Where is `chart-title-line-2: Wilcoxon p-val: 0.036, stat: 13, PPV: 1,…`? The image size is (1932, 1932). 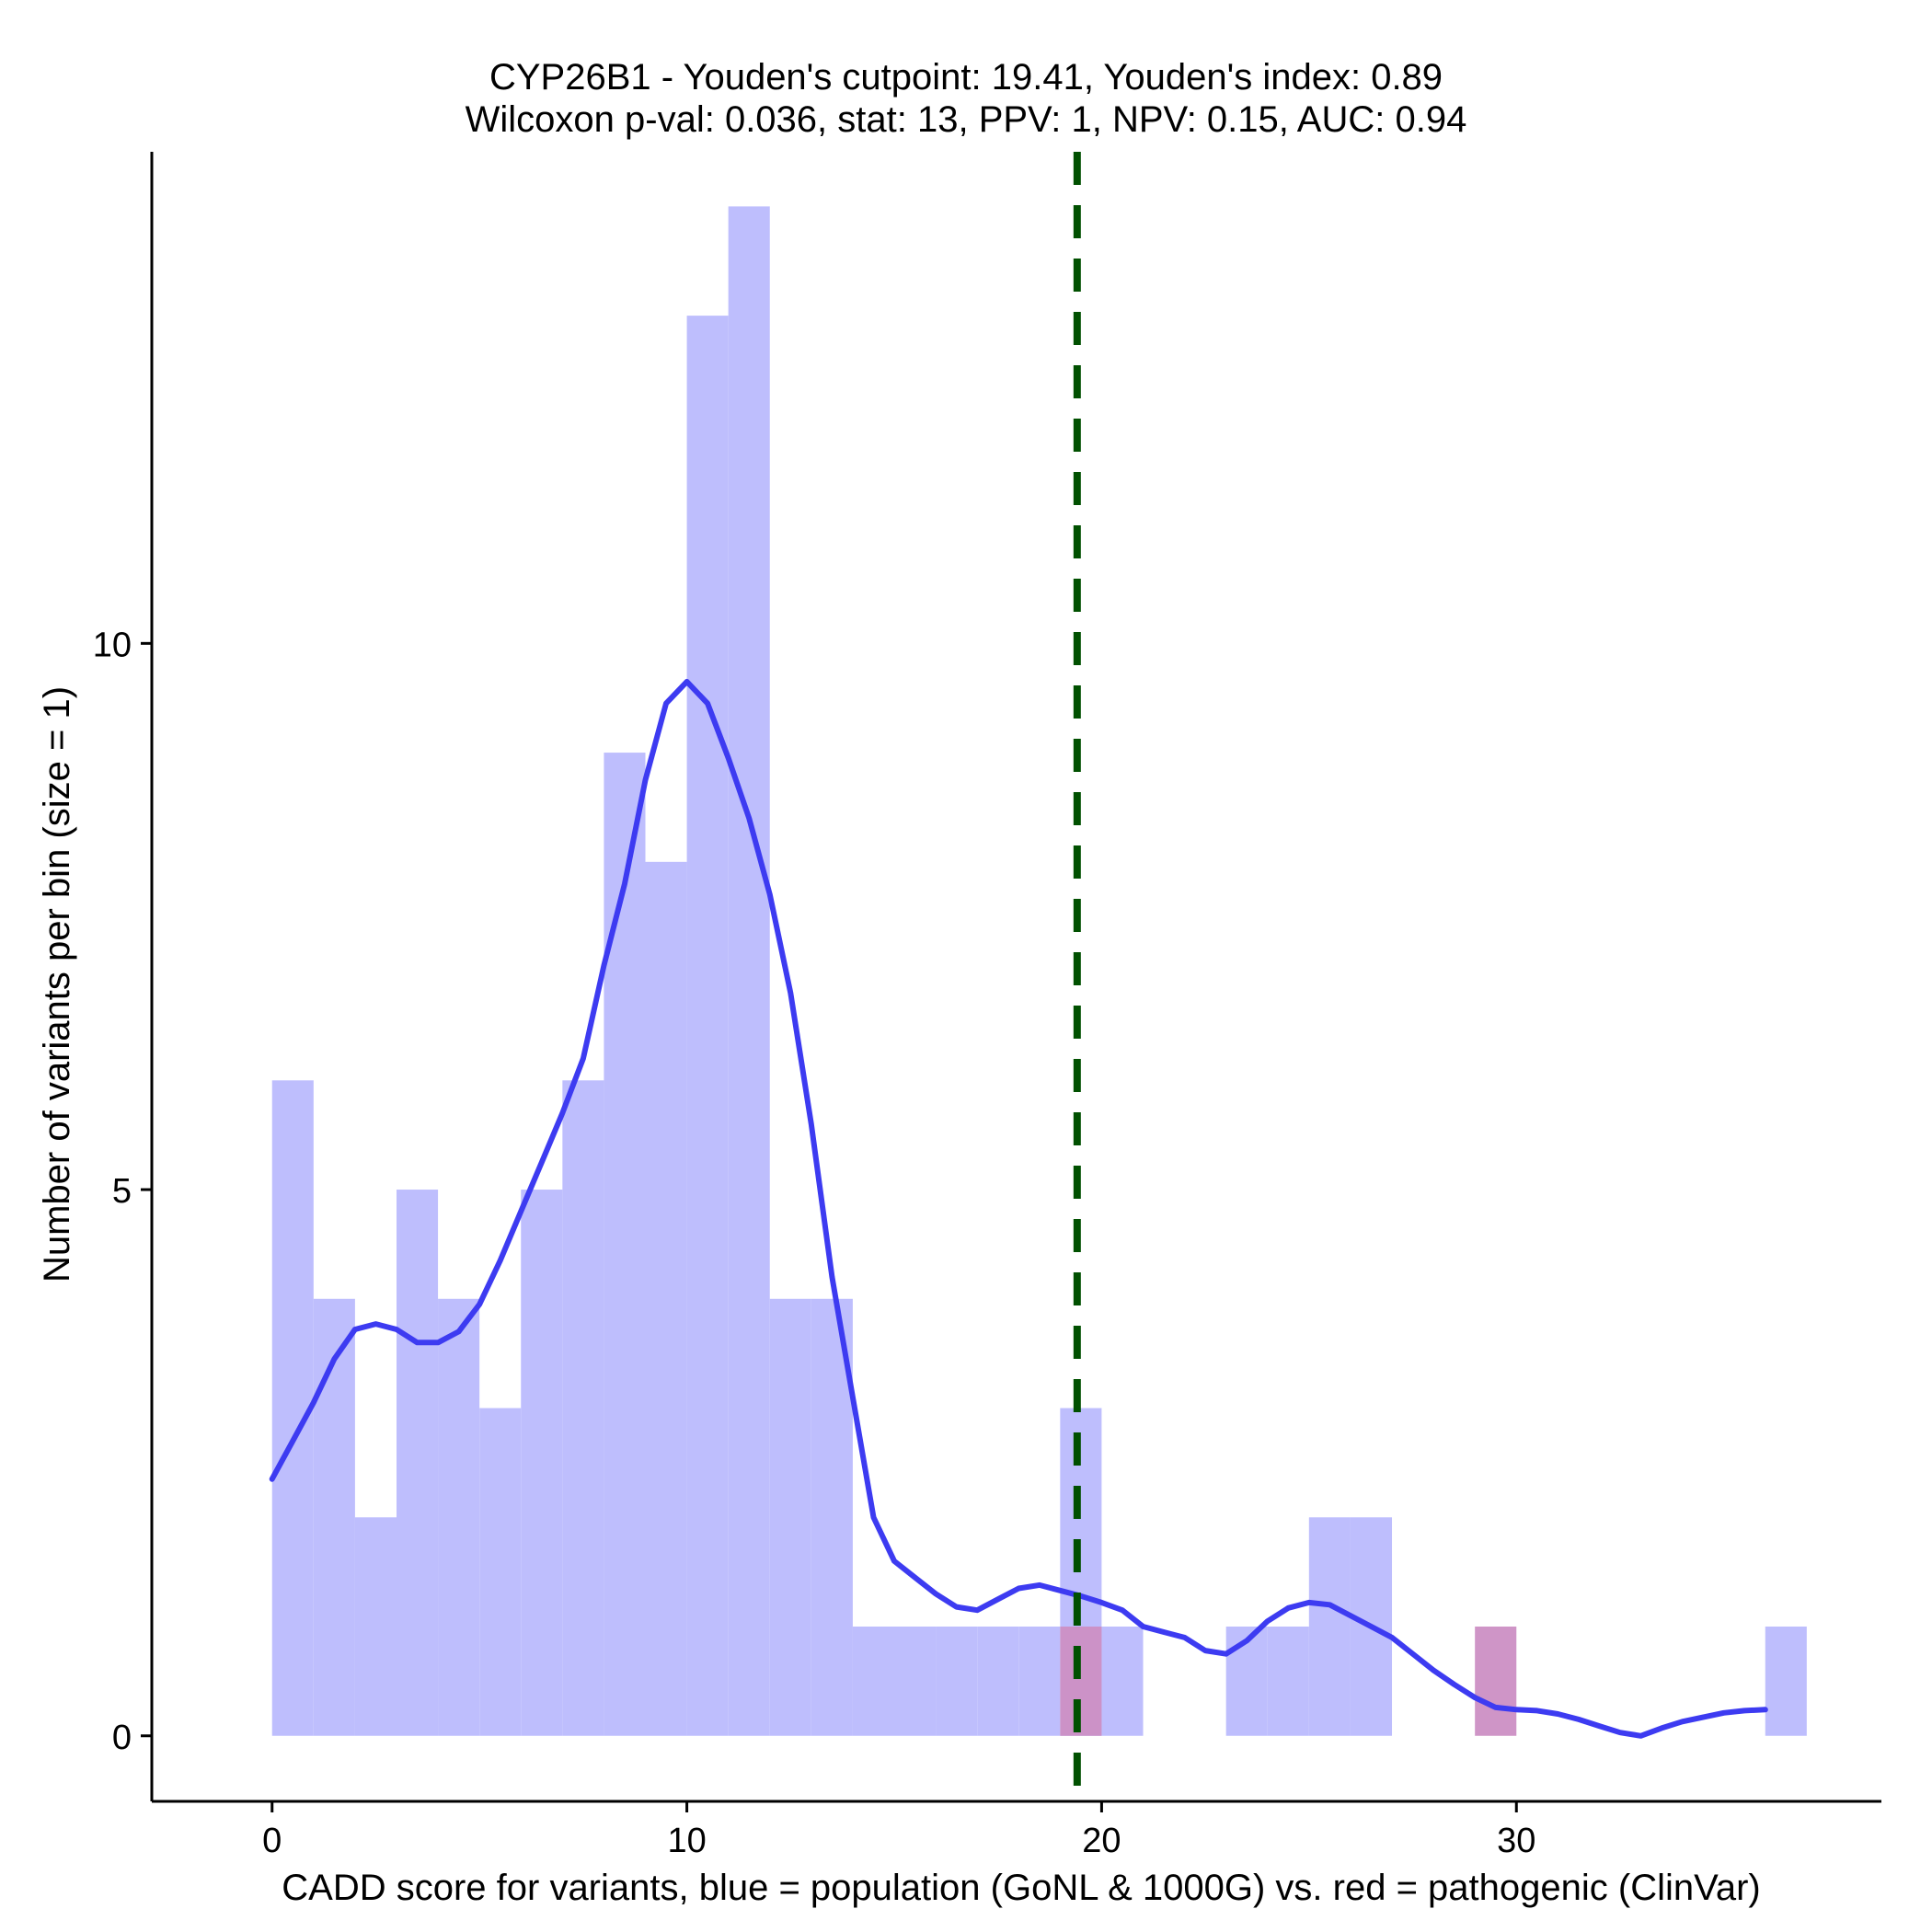 chart-title-line-2: Wilcoxon p-val: 0.036, stat: 13, PPV: 1,… is located at coordinates (966, 120).